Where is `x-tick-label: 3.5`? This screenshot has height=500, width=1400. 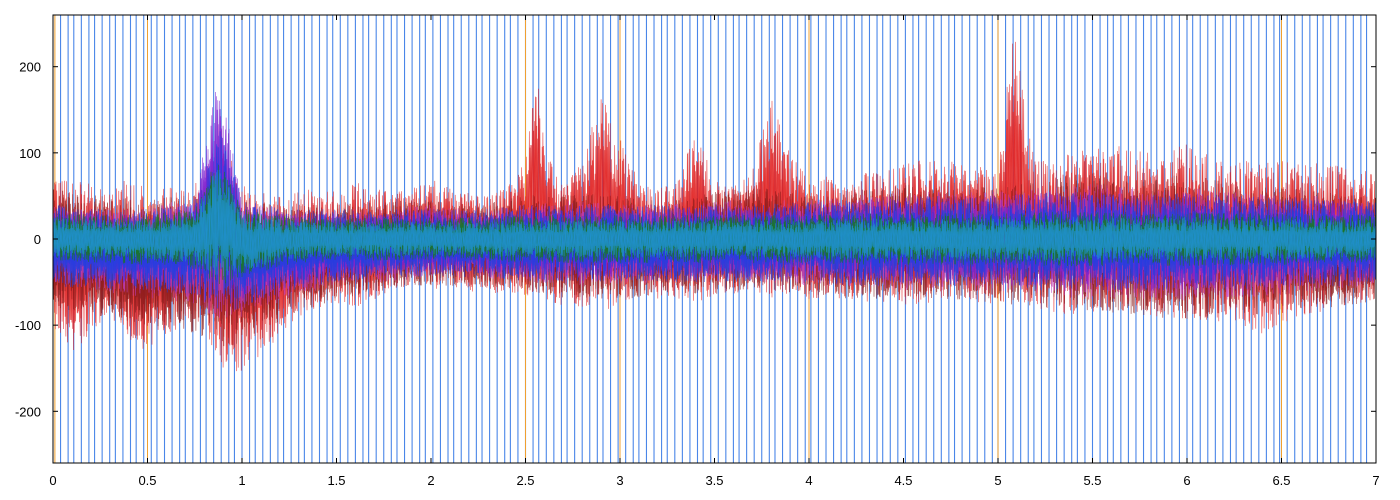
x-tick-label: 3.5 is located at coordinates (714, 480).